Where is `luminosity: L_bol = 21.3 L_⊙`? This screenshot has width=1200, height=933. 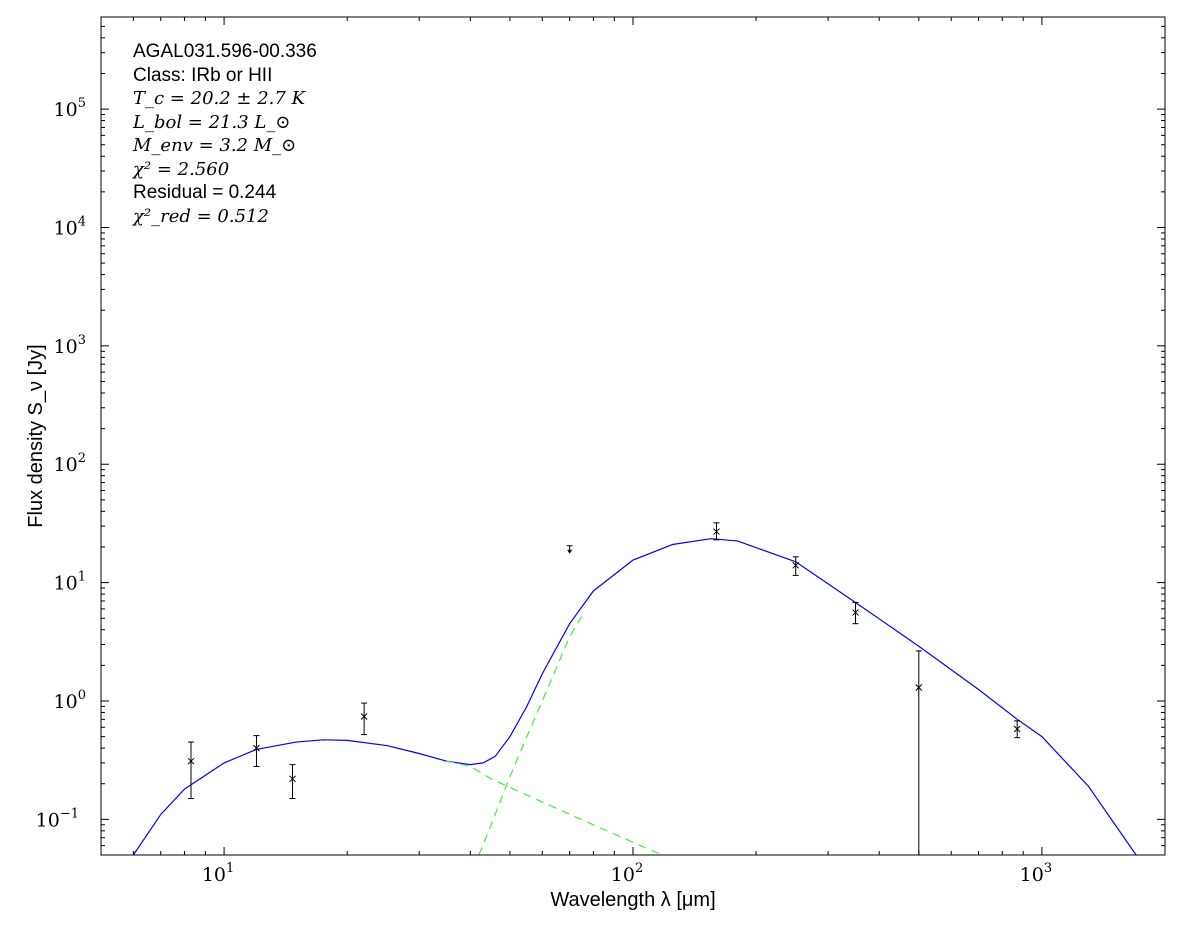
luminosity: L_bol = 21.3 L_⊙ is located at coordinates (212, 122).